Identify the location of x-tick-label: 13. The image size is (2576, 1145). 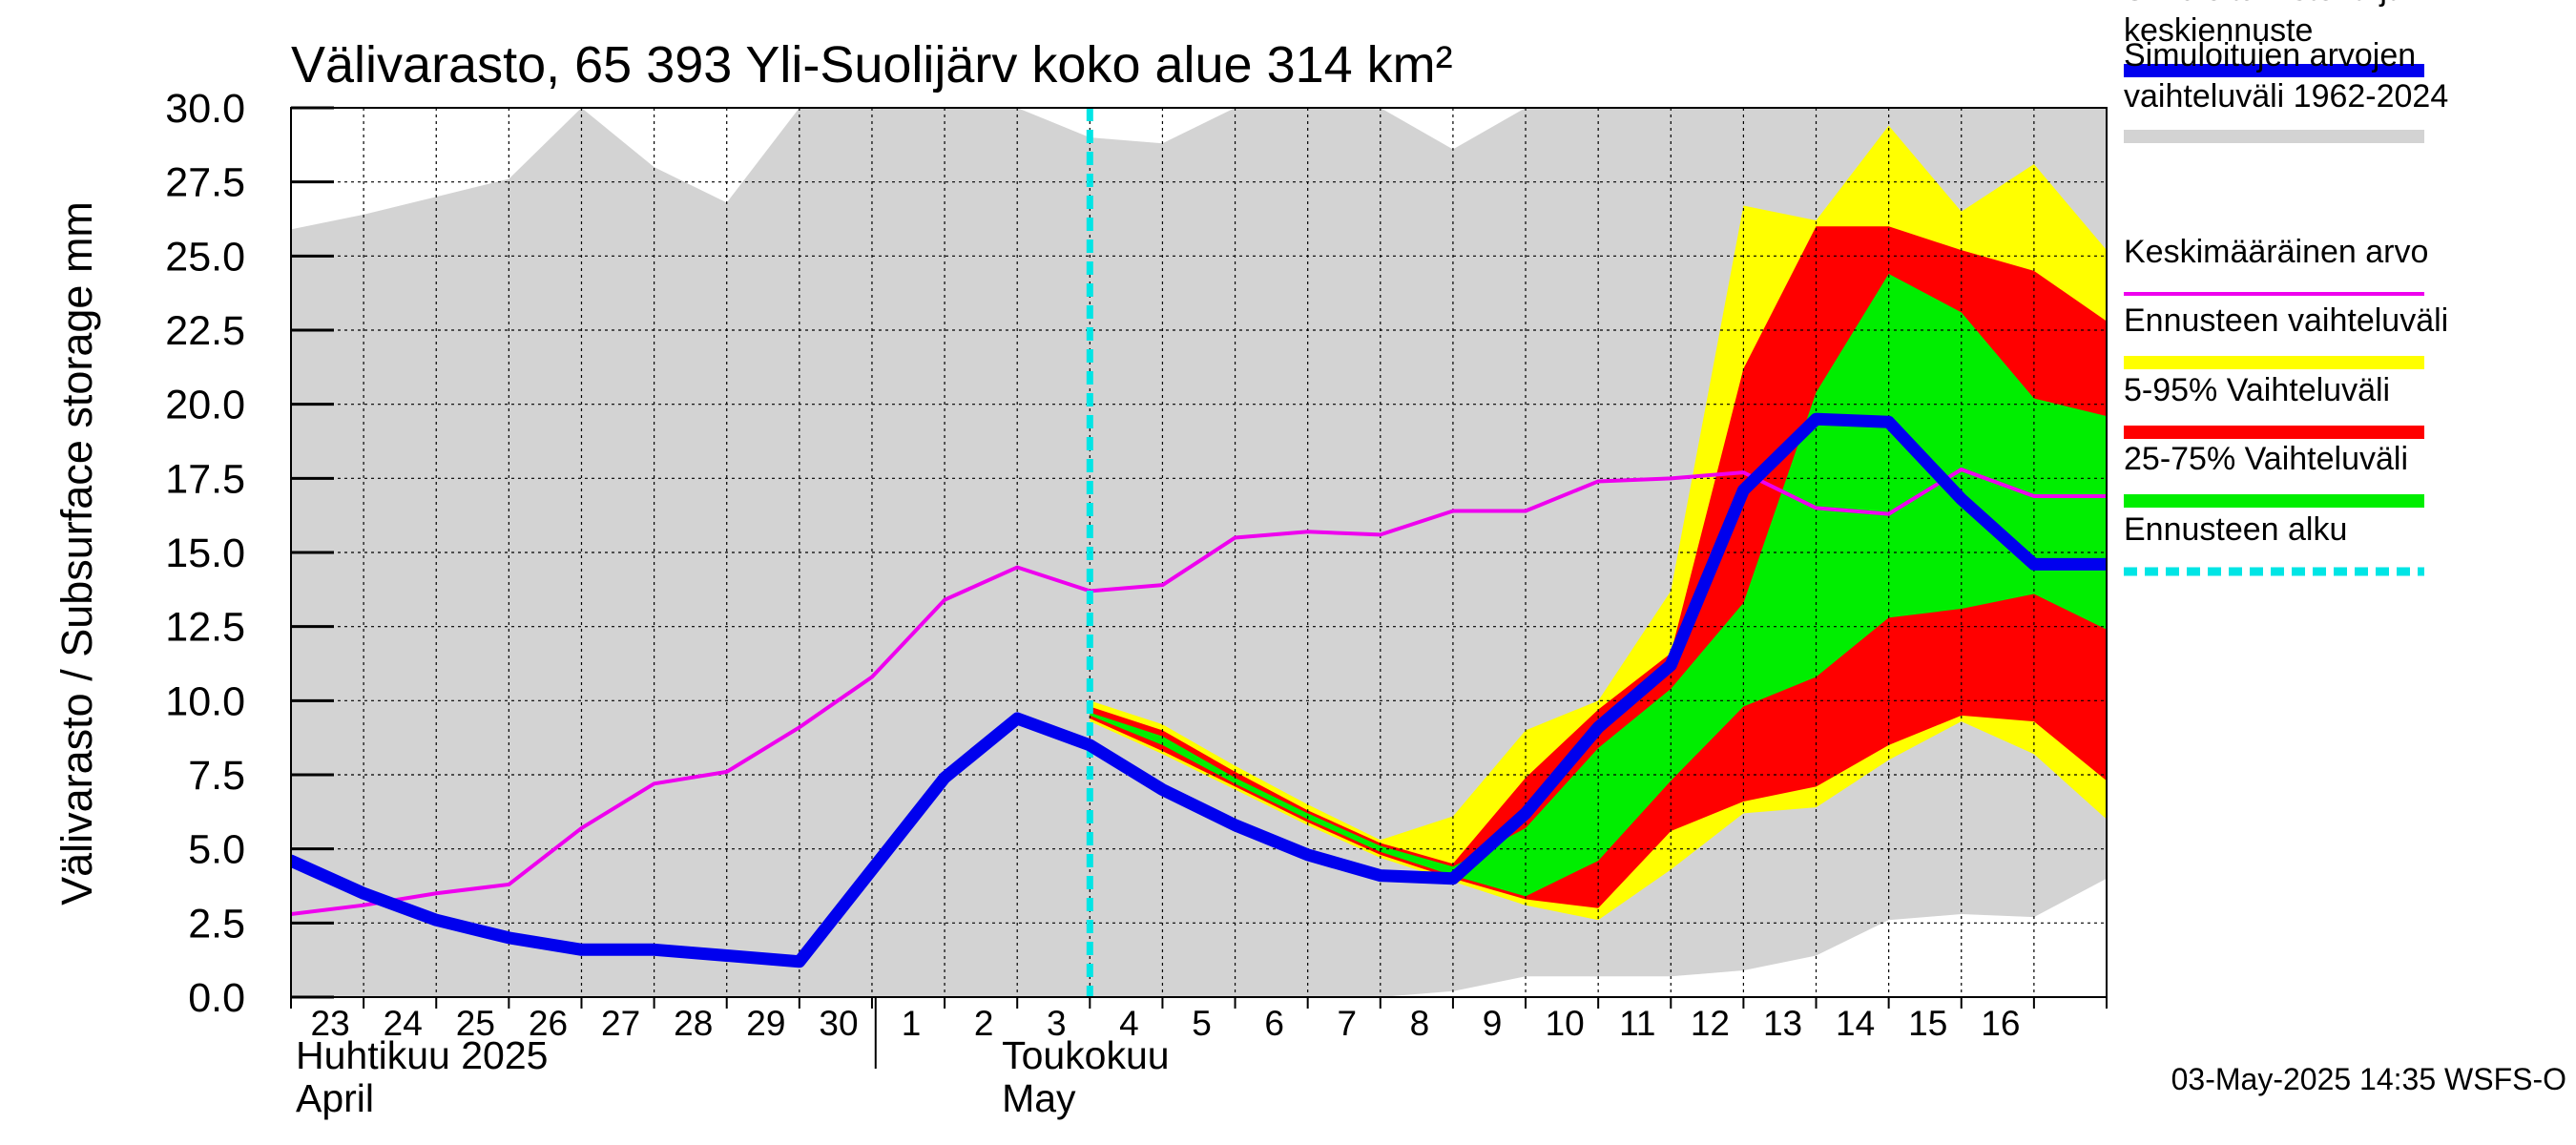
(1782, 1023).